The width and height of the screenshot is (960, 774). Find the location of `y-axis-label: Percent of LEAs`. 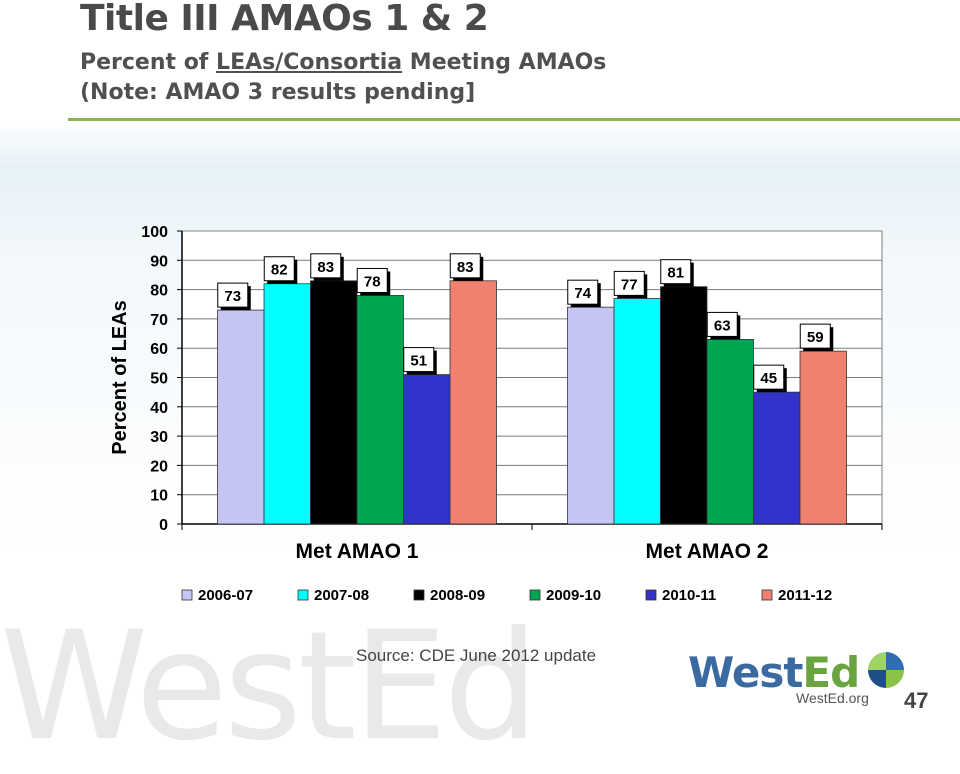

y-axis-label: Percent of LEAs is located at coordinates (120, 377).